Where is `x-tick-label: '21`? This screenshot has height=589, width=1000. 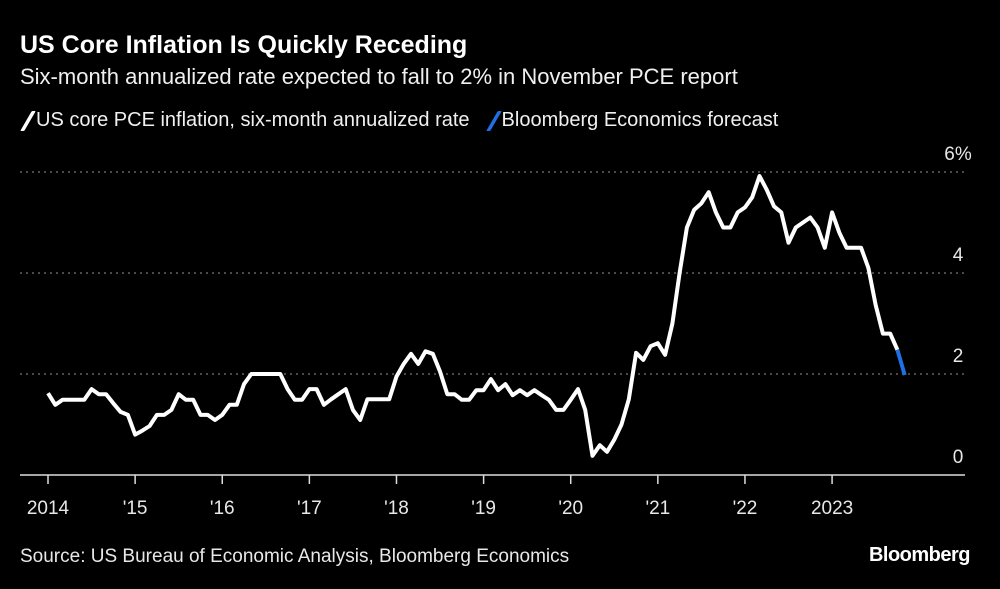
x-tick-label: '21 is located at coordinates (657, 508).